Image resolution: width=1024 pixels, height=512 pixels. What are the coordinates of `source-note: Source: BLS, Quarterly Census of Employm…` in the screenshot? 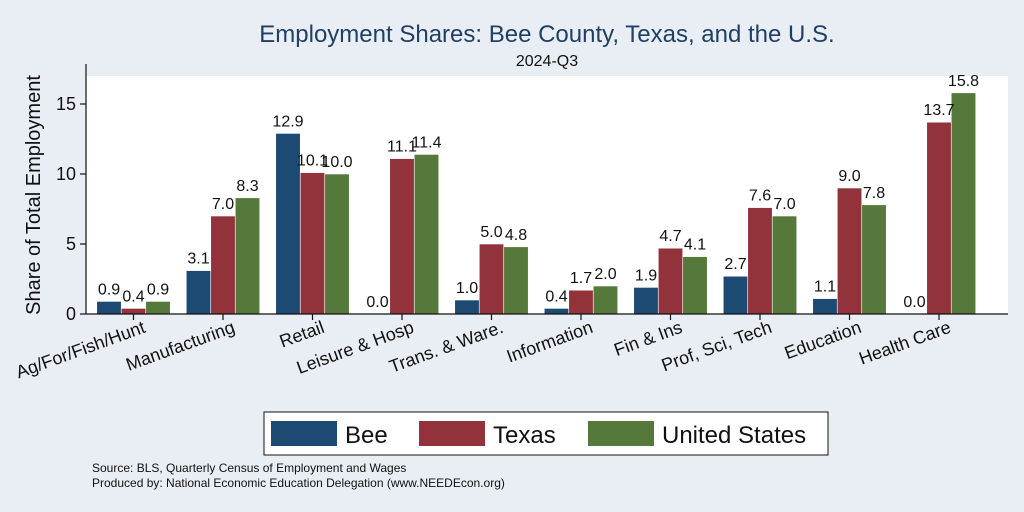 It's located at (249, 468).